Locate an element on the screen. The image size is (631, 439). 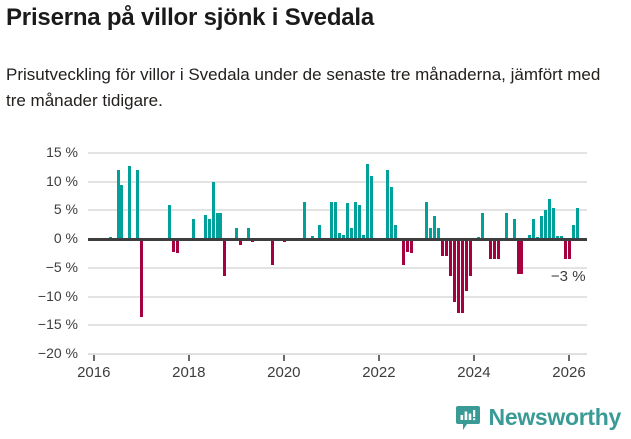
last-value-annotation: −3 % is located at coordinates (568, 277).